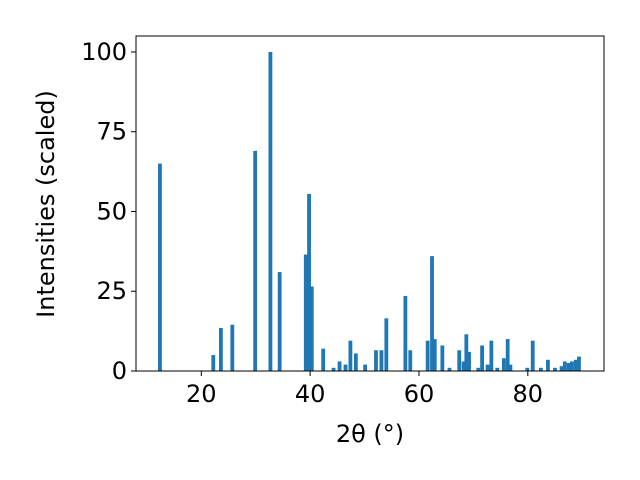 The width and height of the screenshot is (640, 480). What do you see at coordinates (310, 394) in the screenshot?
I see `x-tick-label: 40` at bounding box center [310, 394].